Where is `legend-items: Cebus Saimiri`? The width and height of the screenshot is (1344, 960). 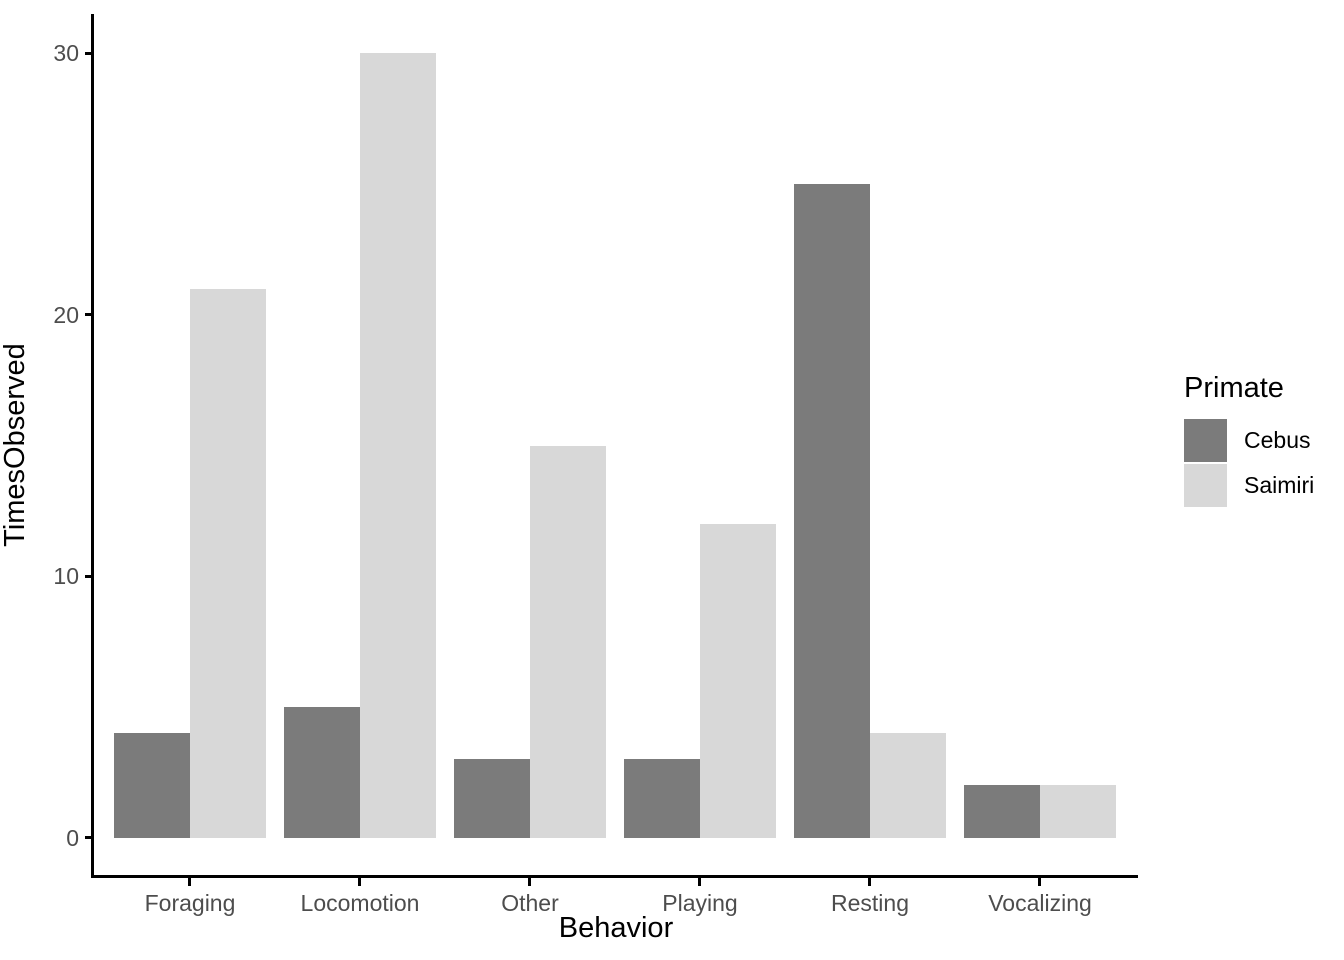
legend-items: Cebus Saimiri is located at coordinates (1249, 463).